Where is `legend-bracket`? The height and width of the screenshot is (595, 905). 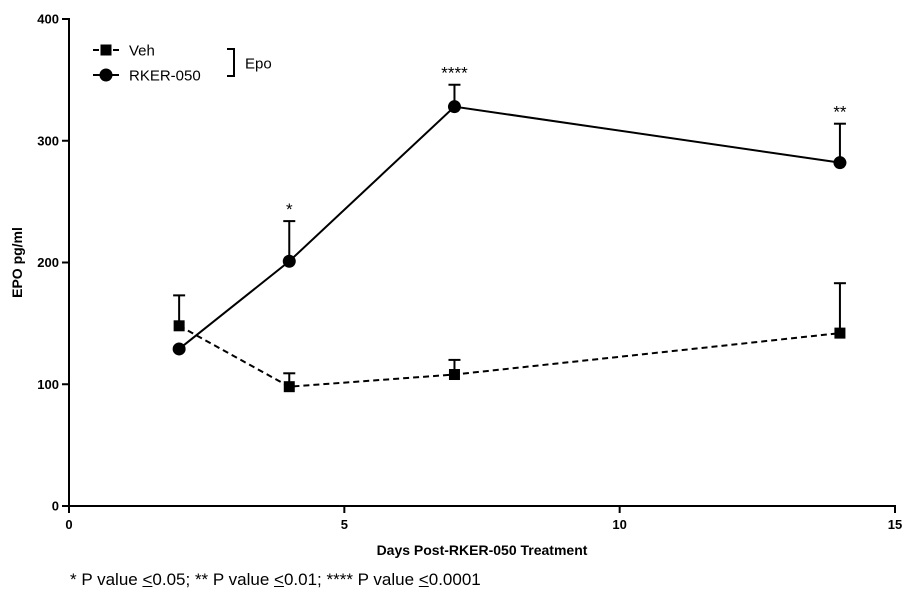
legend-bracket is located at coordinates (231, 62).